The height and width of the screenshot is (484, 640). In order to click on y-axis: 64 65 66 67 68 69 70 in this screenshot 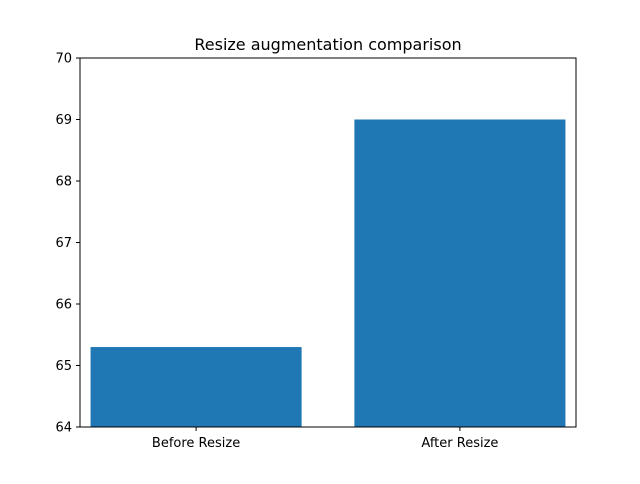, I will do `click(67, 244)`.